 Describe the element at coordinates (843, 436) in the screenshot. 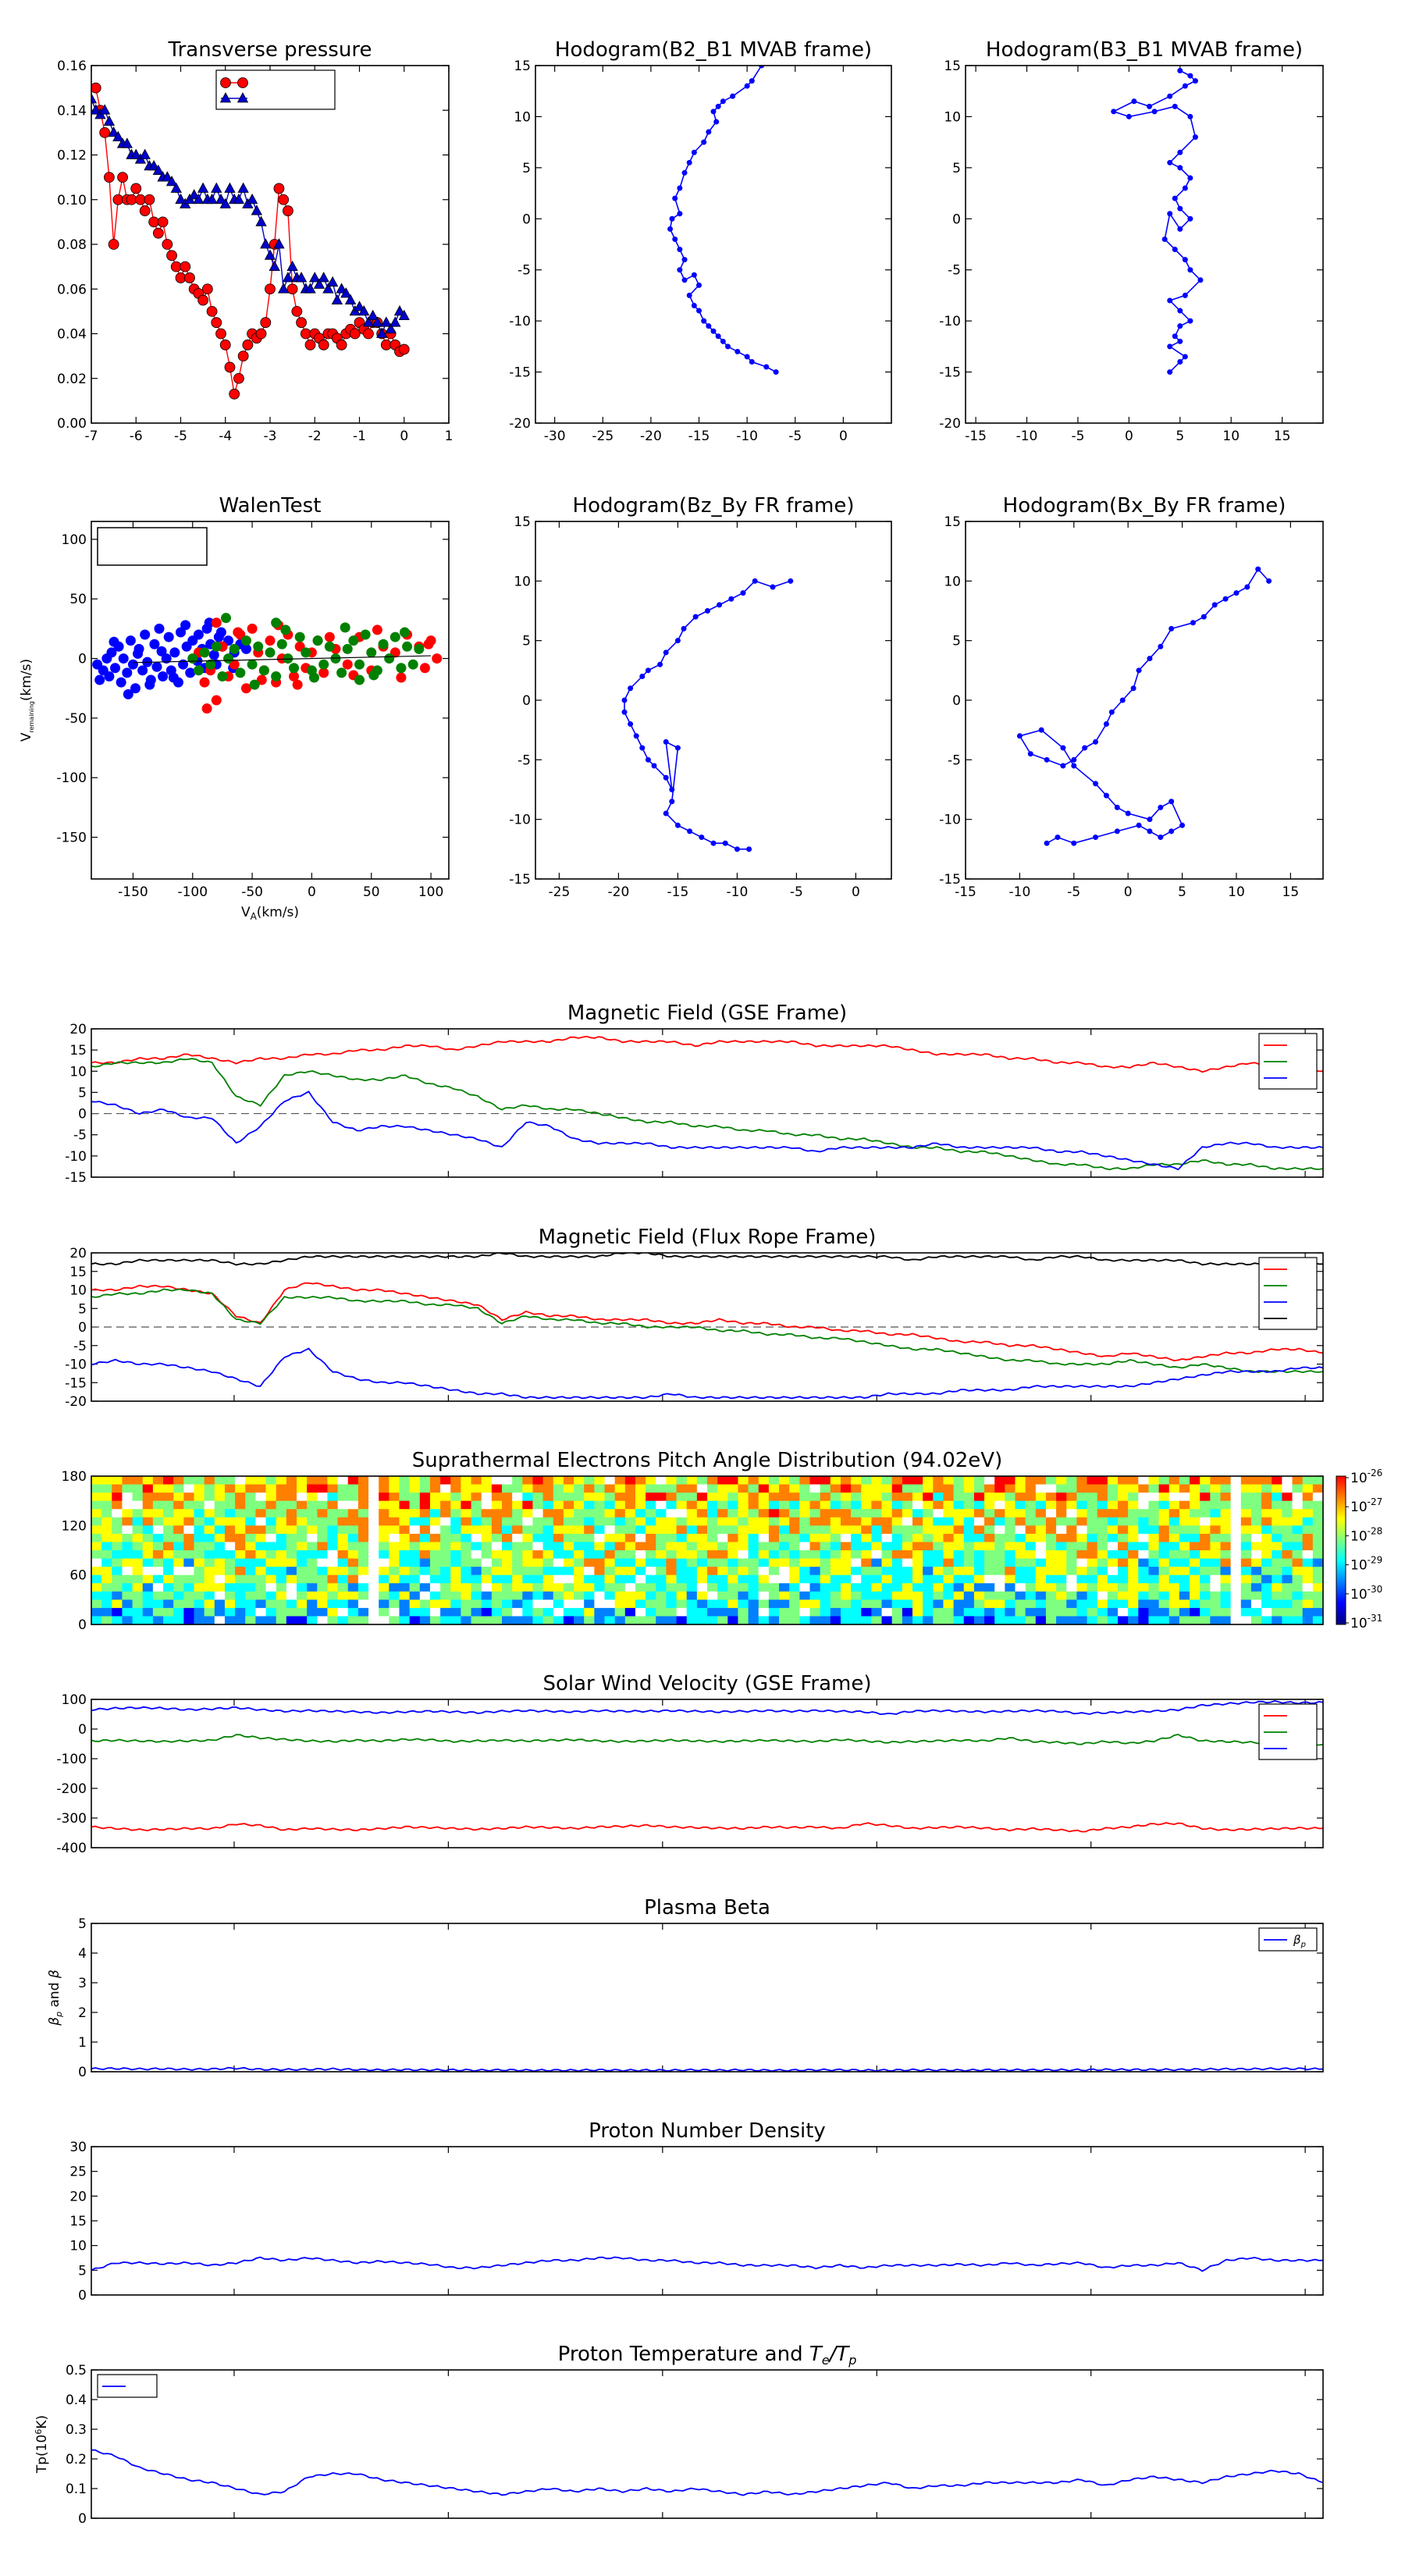

I see `x-tick-label: 0` at that location.